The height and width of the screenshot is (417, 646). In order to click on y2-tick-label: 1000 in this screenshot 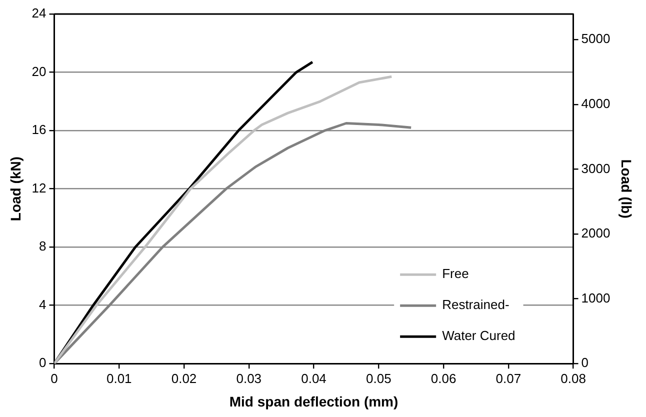, I will do `click(595, 298)`.